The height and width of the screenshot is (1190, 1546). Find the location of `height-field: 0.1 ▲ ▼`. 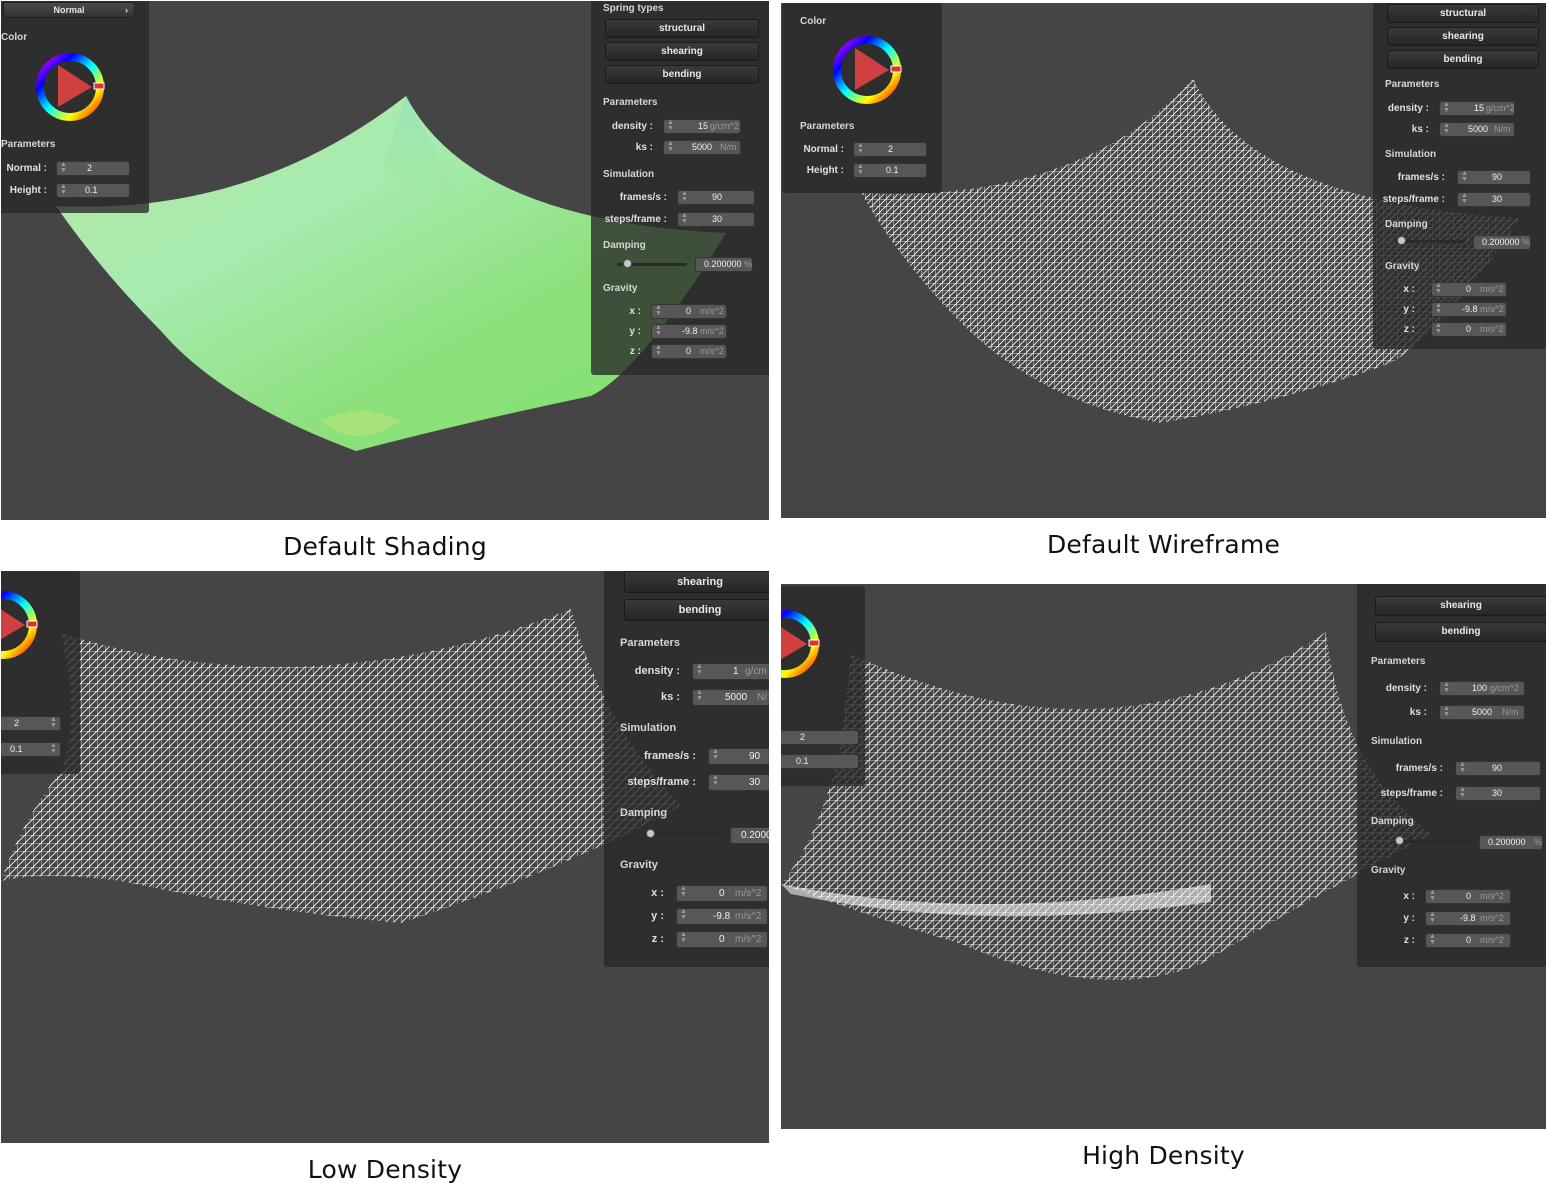

height-field: 0.1 ▲ ▼ is located at coordinates (31, 749).